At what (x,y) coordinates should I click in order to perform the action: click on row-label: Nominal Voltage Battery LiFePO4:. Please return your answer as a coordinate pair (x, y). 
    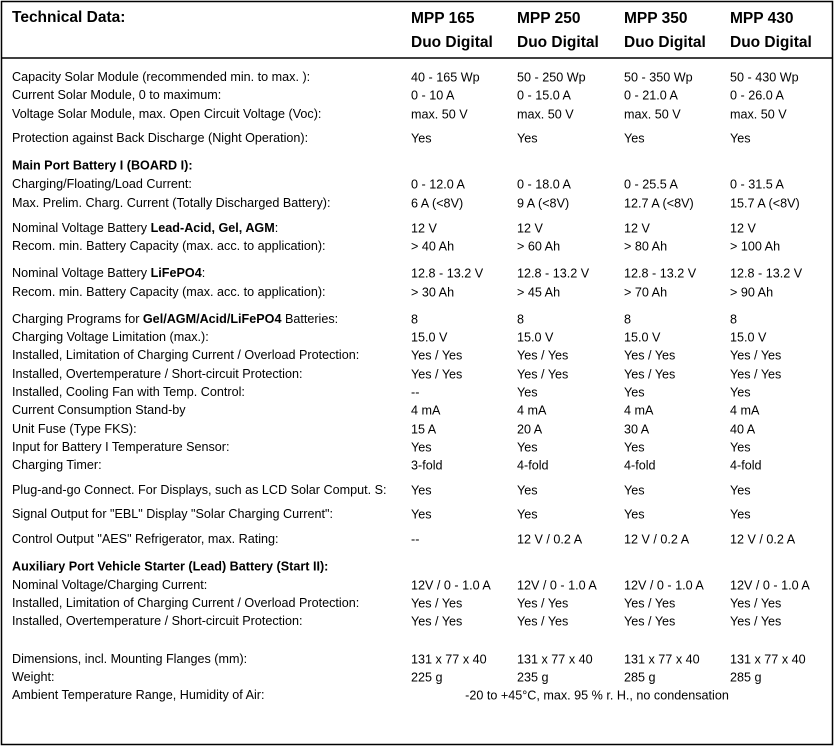
    Looking at the image, I should click on (108, 273).